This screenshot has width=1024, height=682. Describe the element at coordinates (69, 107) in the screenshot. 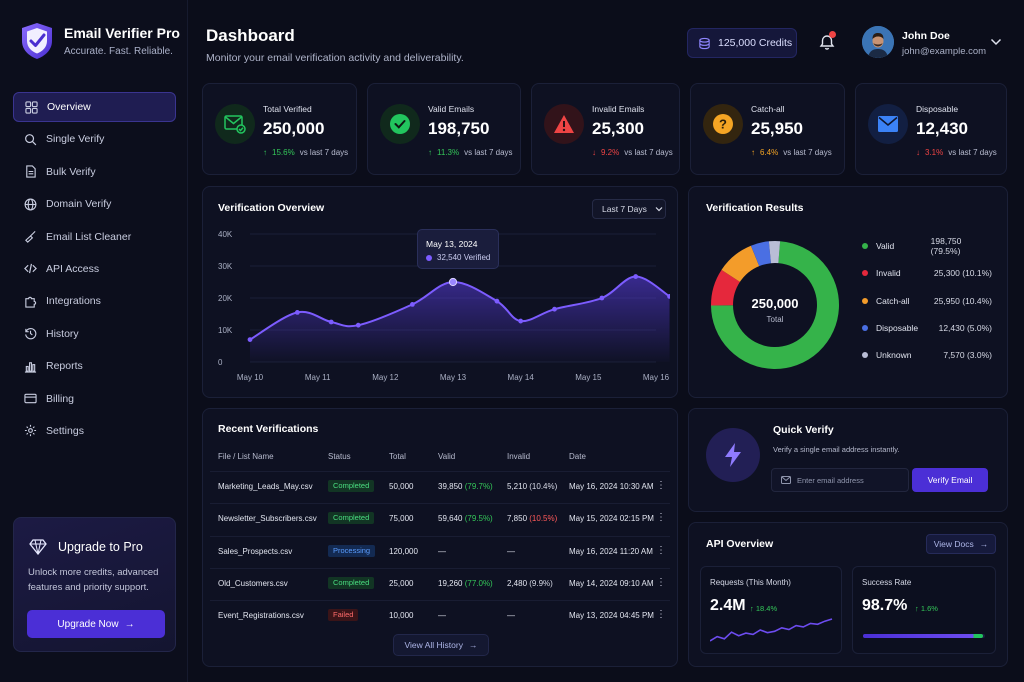

I see `sidebar-item-label: Overview` at that location.